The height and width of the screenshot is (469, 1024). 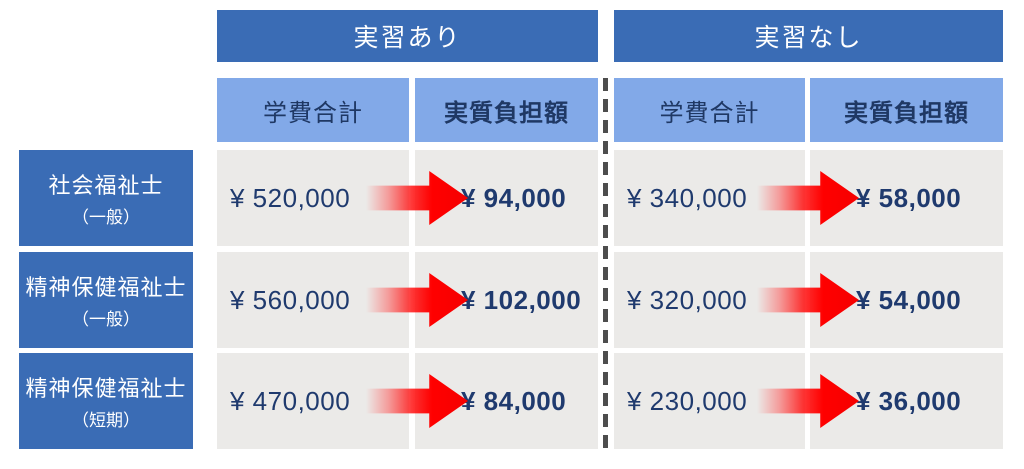 I want to click on amount: ¥ 520,000, so click(x=290, y=197).